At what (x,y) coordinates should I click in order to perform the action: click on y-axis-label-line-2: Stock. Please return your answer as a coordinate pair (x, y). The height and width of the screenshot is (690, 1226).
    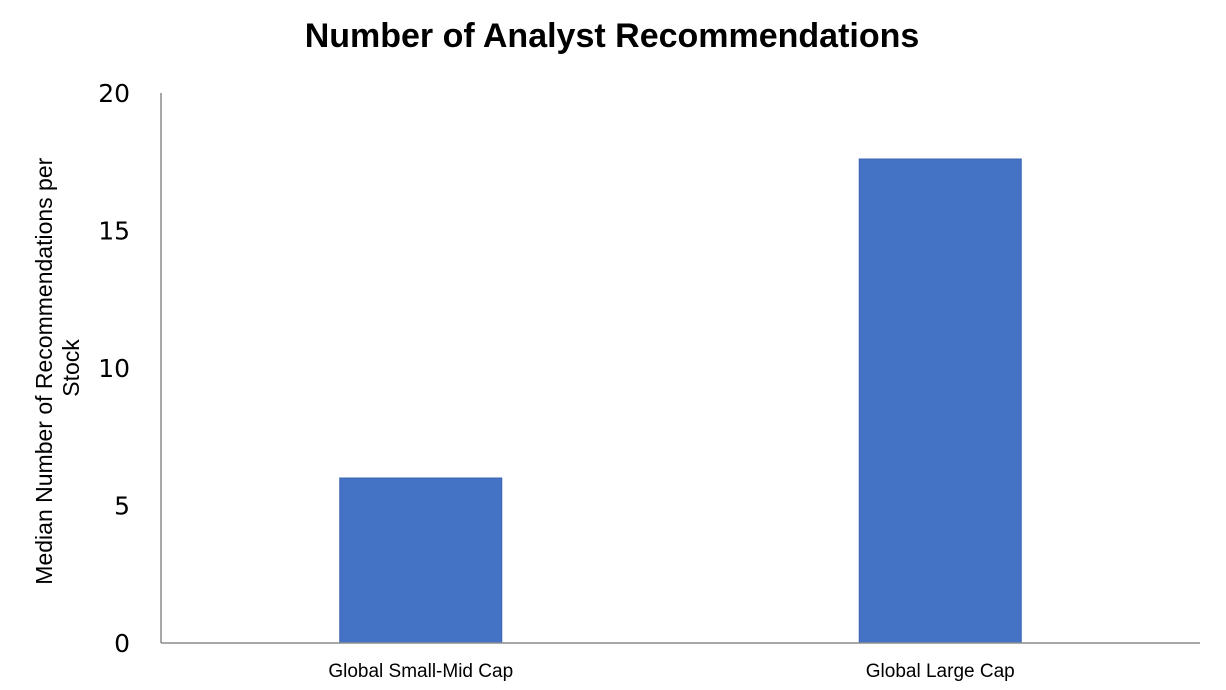
    Looking at the image, I should click on (71, 368).